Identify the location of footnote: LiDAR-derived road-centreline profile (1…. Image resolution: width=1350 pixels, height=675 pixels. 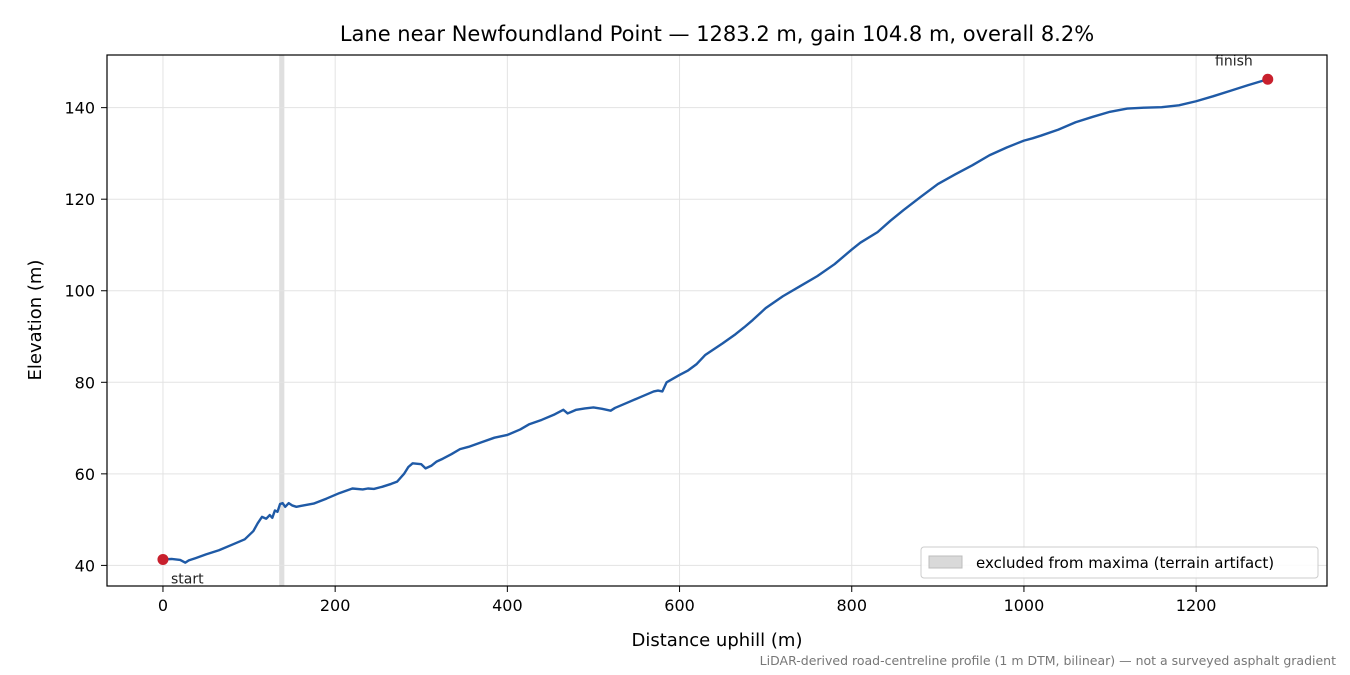
(1048, 660).